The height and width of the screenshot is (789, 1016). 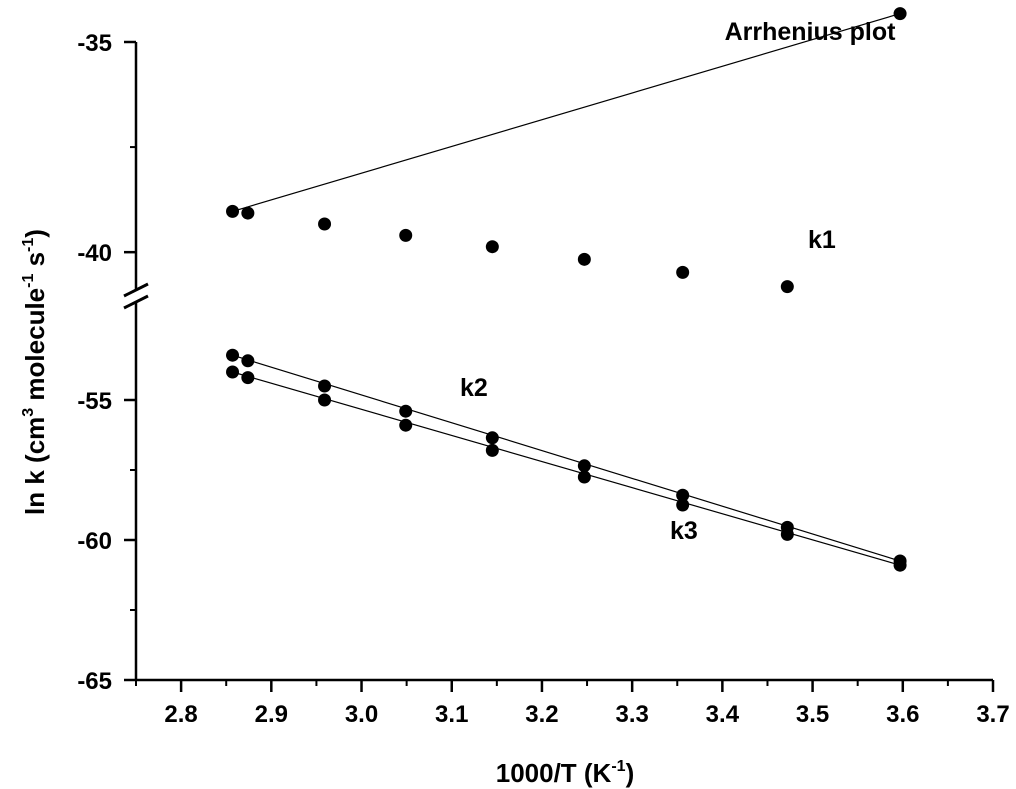 What do you see at coordinates (94, 401) in the screenshot?
I see `y-tick-label: -55` at bounding box center [94, 401].